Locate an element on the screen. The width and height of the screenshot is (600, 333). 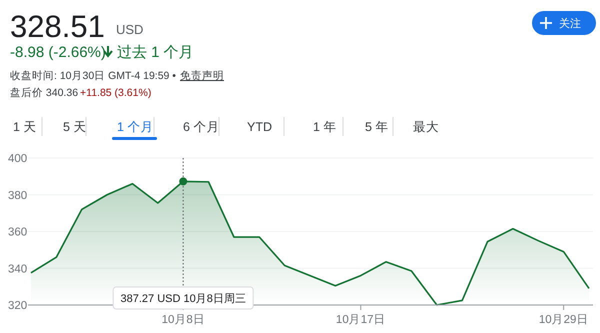
text: 最大 is located at coordinates (426, 127).